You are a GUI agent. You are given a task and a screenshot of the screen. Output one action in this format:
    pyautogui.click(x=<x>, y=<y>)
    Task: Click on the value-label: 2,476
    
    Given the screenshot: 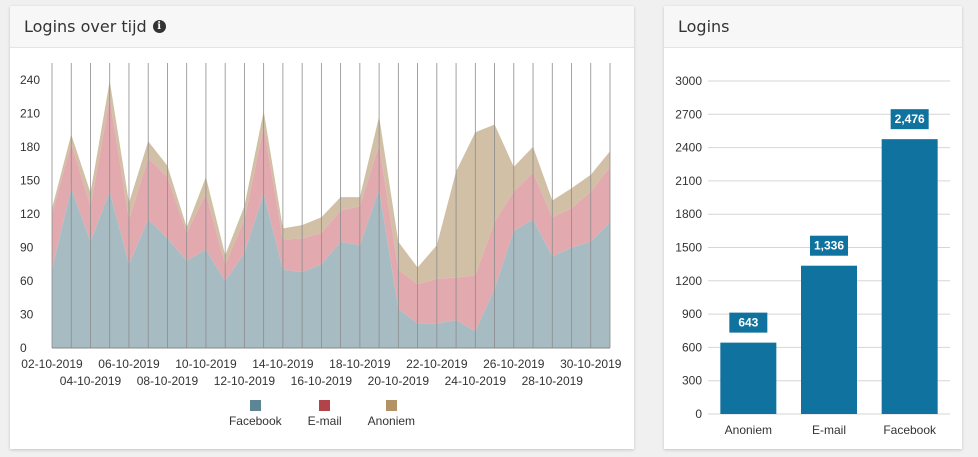 What is the action you would take?
    pyautogui.click(x=910, y=119)
    